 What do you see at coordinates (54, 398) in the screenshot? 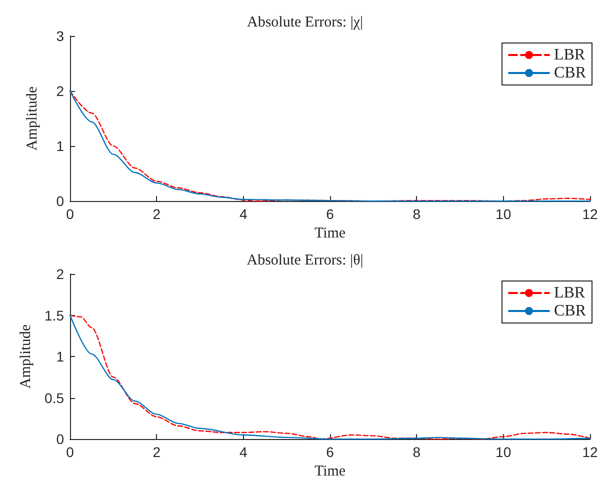
I see `y-tick-label: 0.5` at bounding box center [54, 398].